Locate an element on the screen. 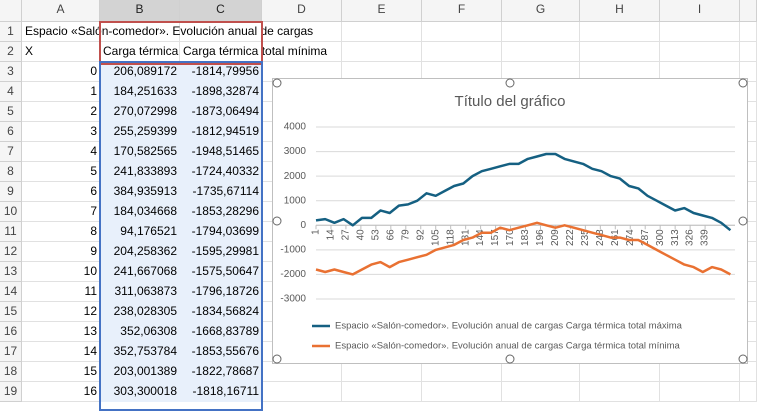  column-header: B is located at coordinates (140, 11).